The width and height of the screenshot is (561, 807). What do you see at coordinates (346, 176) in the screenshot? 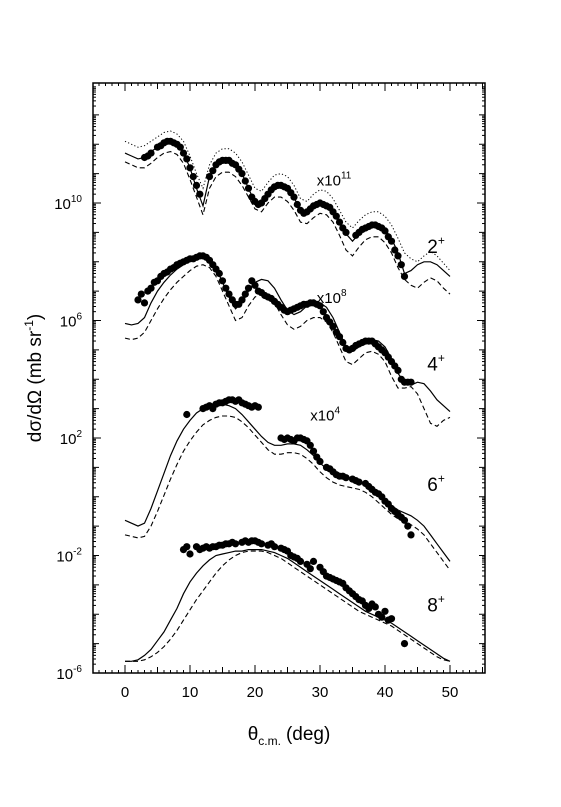
I see `scale-factor-label-exponent: 11` at bounding box center [346, 176].